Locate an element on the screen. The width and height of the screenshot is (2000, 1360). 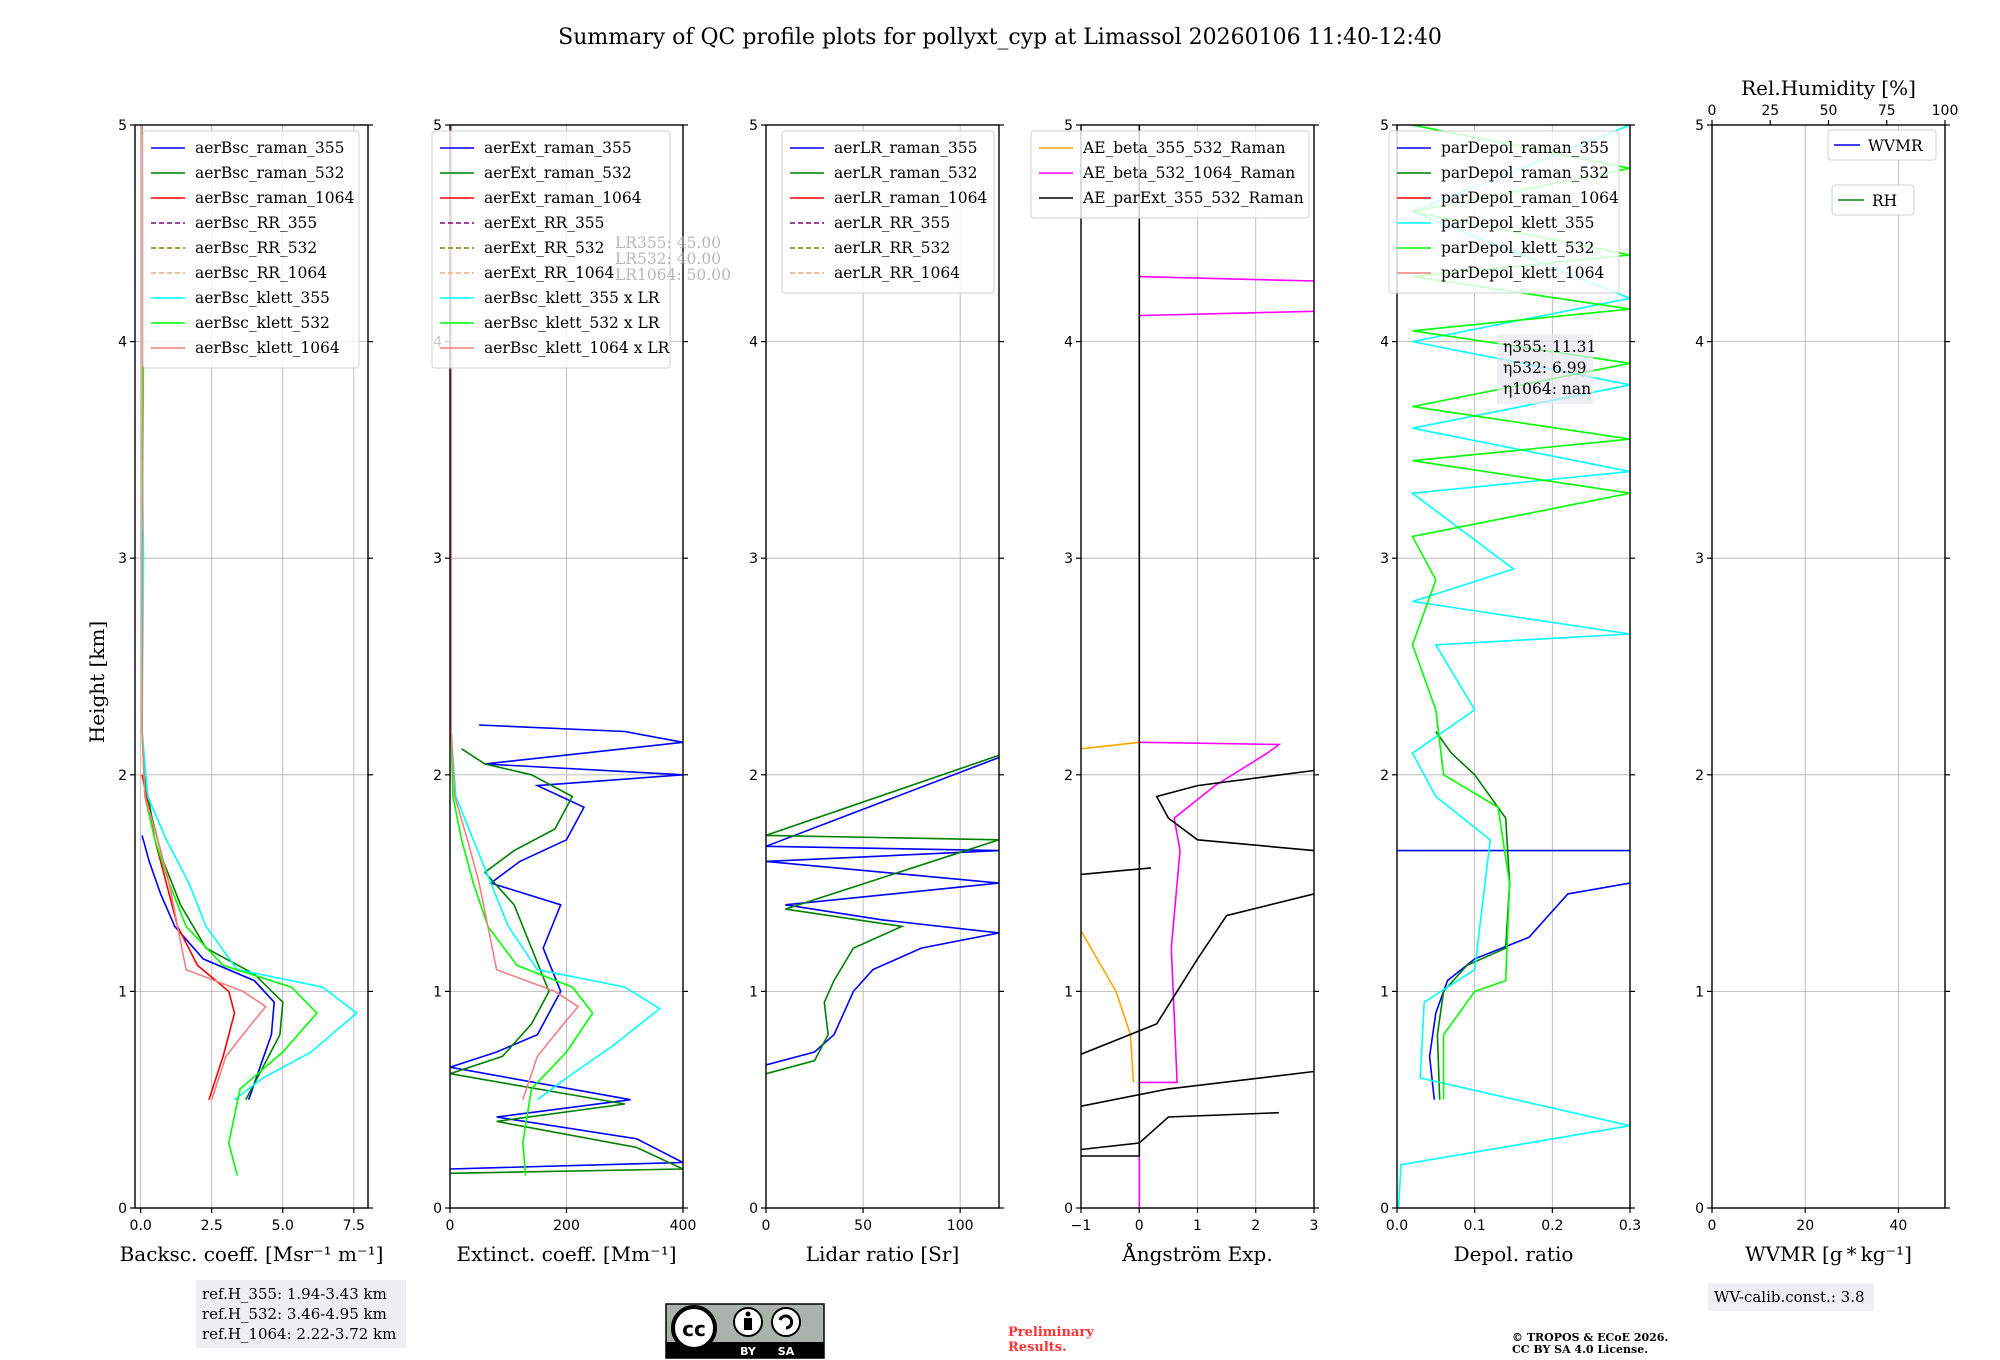
ref-height-532: ref.H_532: 3.46-4.95 km is located at coordinates (294, 1314).